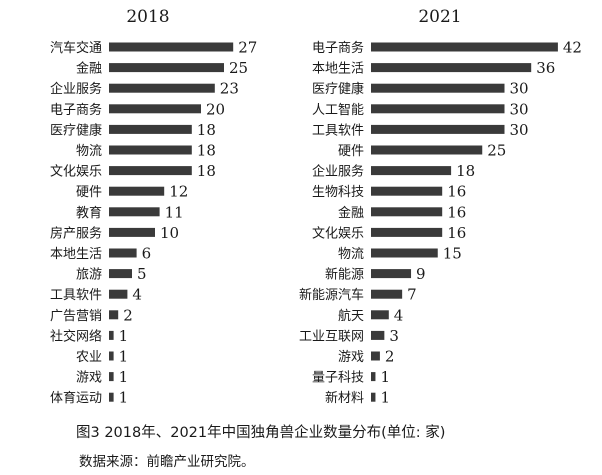 The height and width of the screenshot is (475, 602). What do you see at coordinates (174, 212) in the screenshot?
I see `data-label: 11` at bounding box center [174, 212].